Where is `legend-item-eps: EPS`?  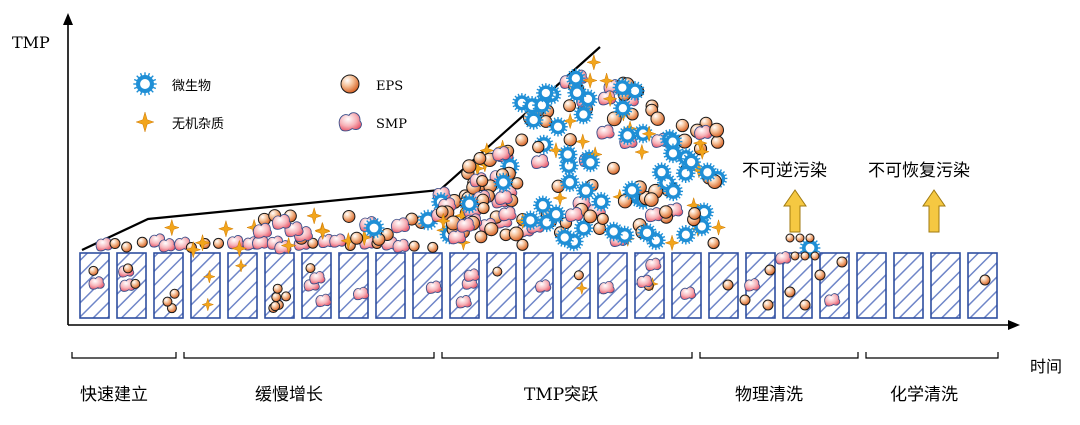
legend-item-eps: EPS is located at coordinates (371, 84).